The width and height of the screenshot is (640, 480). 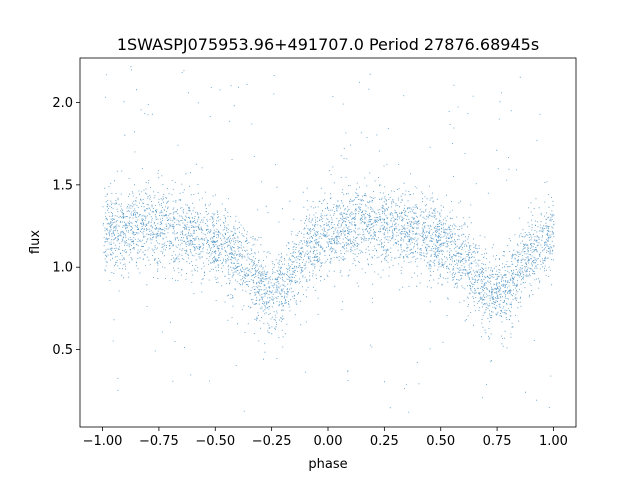 What do you see at coordinates (215, 441) in the screenshot?
I see `x-tick-label: −0.50` at bounding box center [215, 441].